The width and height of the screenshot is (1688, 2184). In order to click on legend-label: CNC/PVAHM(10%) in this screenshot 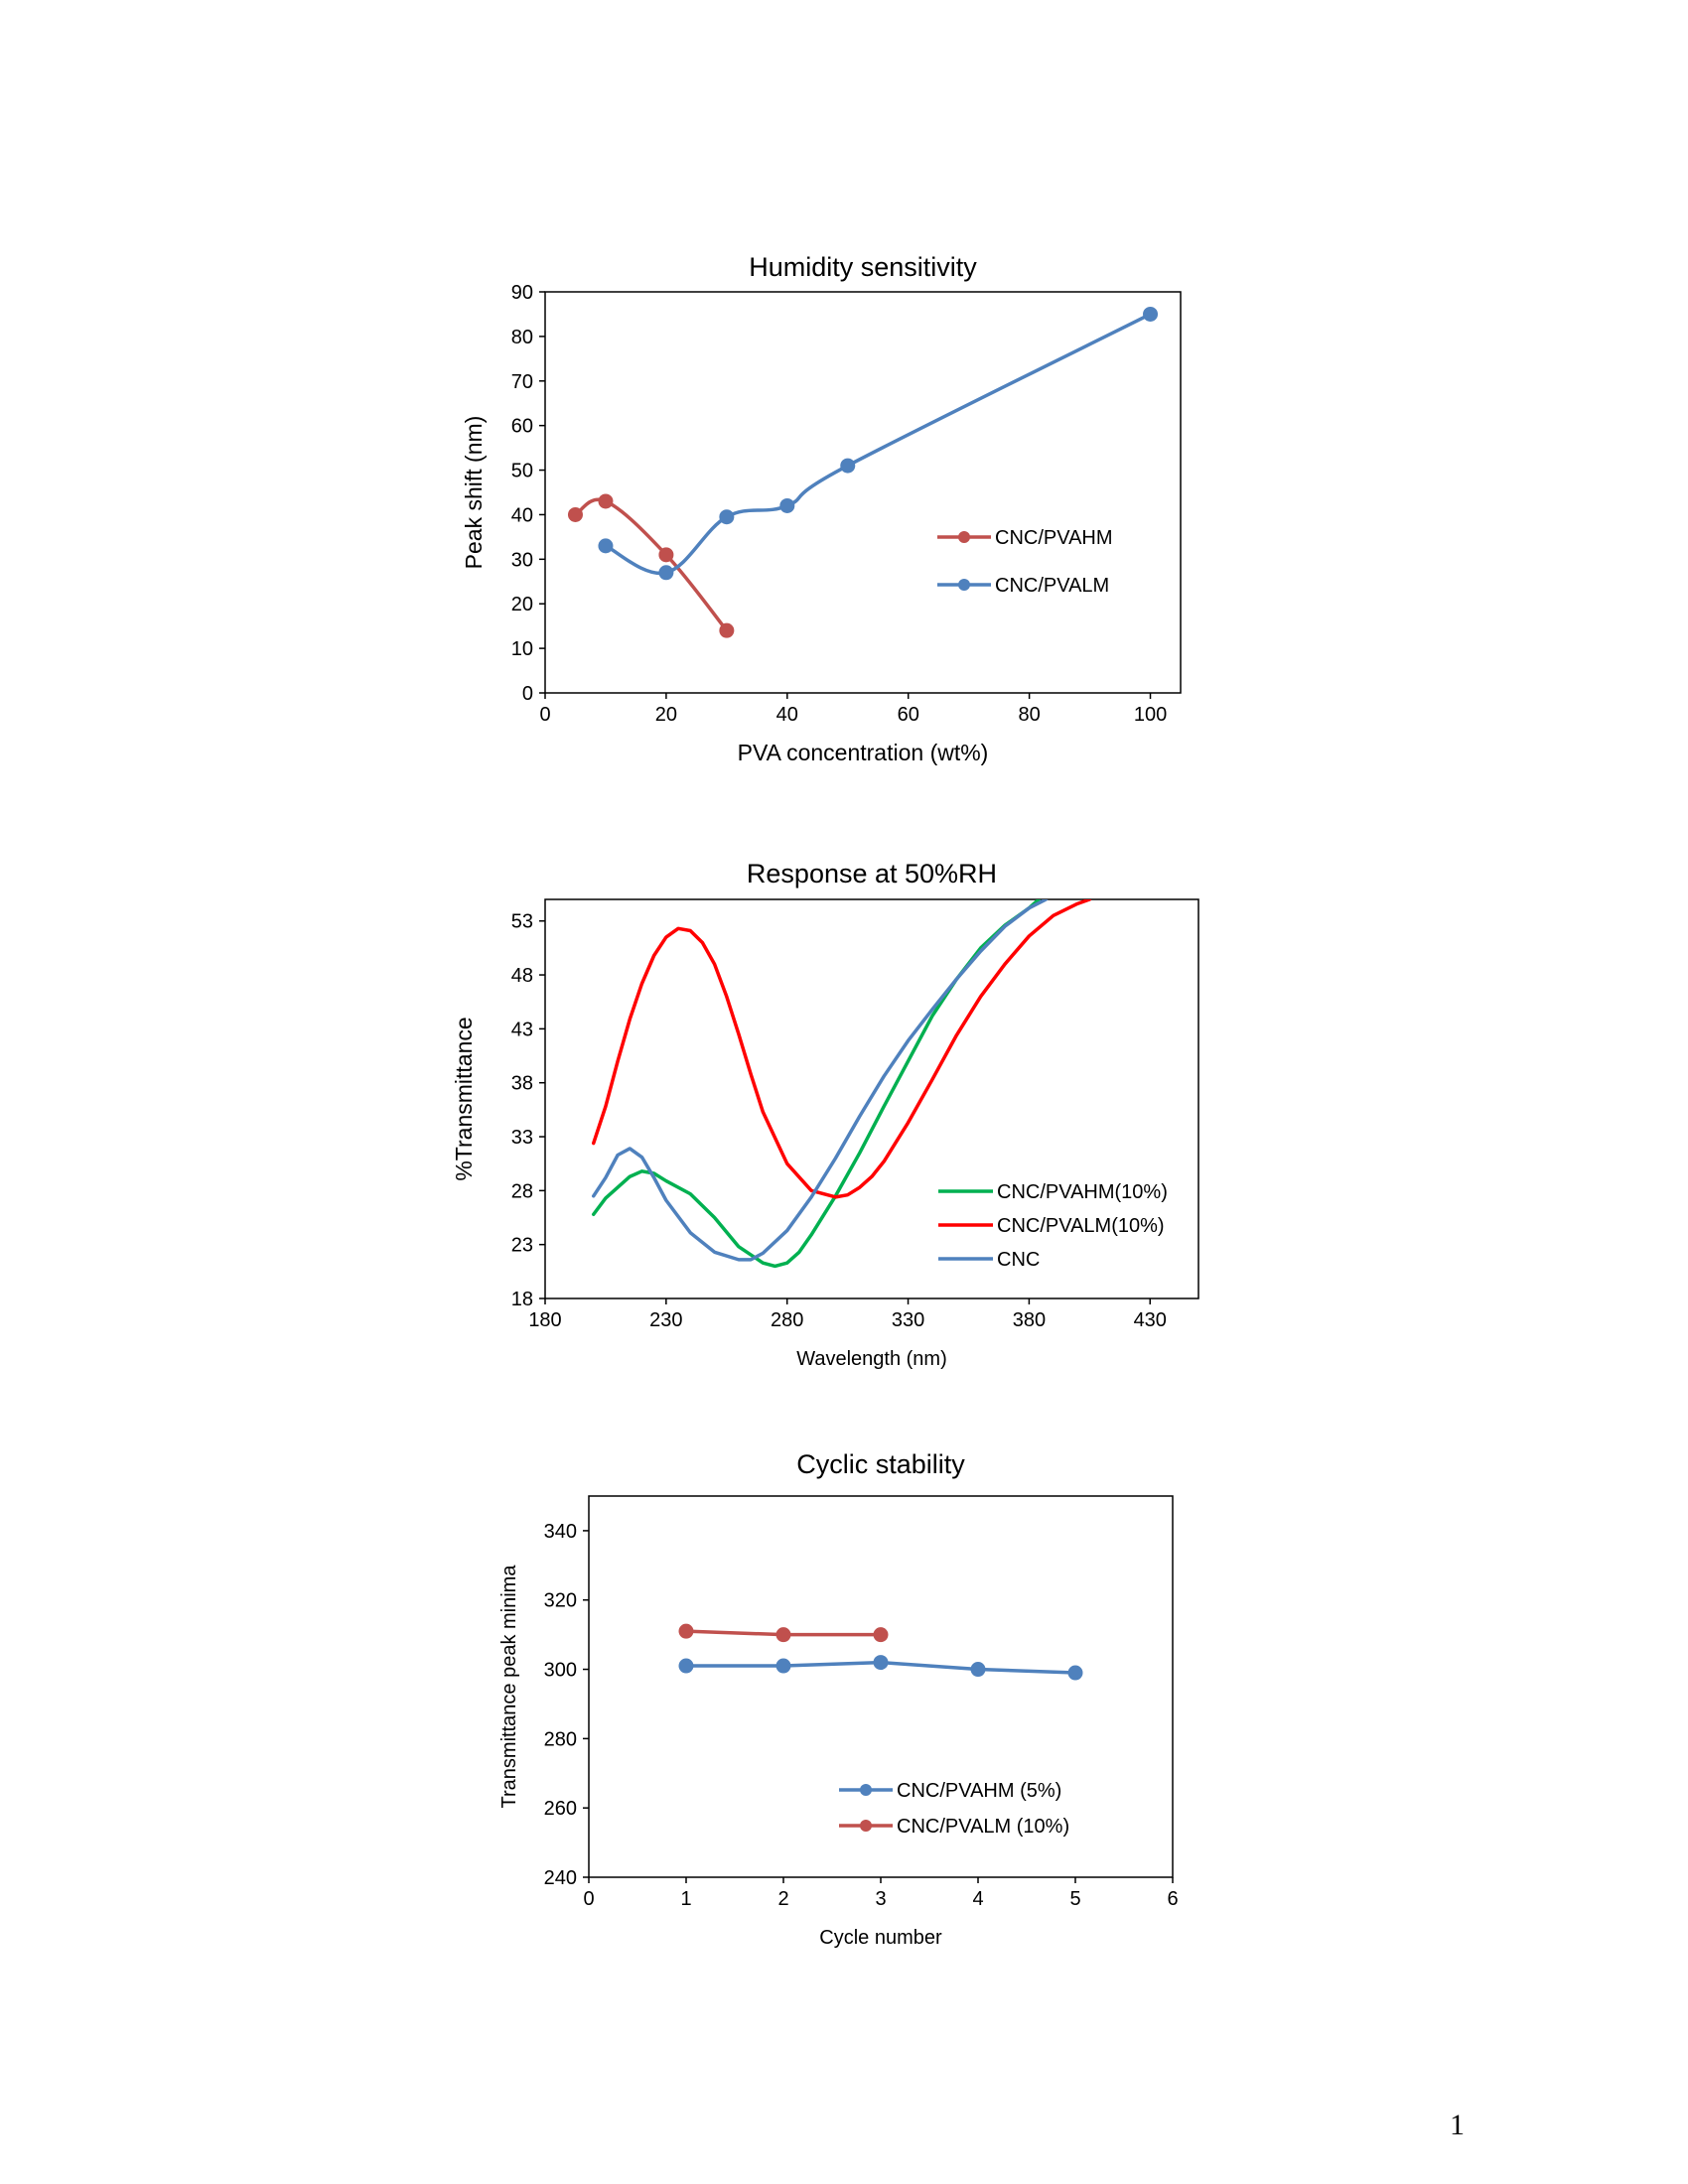, I will do `click(1082, 1192)`.